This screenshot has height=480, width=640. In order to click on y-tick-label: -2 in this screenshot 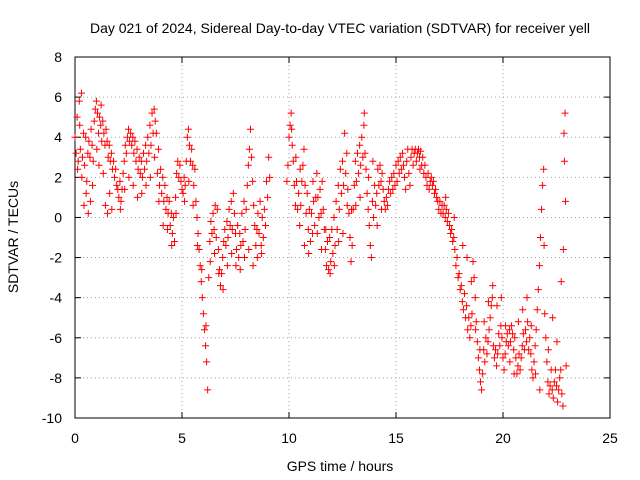, I will do `click(56, 258)`.